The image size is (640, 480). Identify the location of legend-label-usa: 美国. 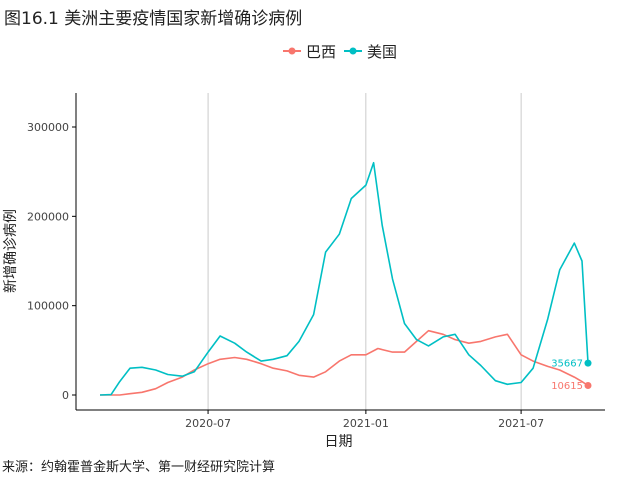
(382, 51).